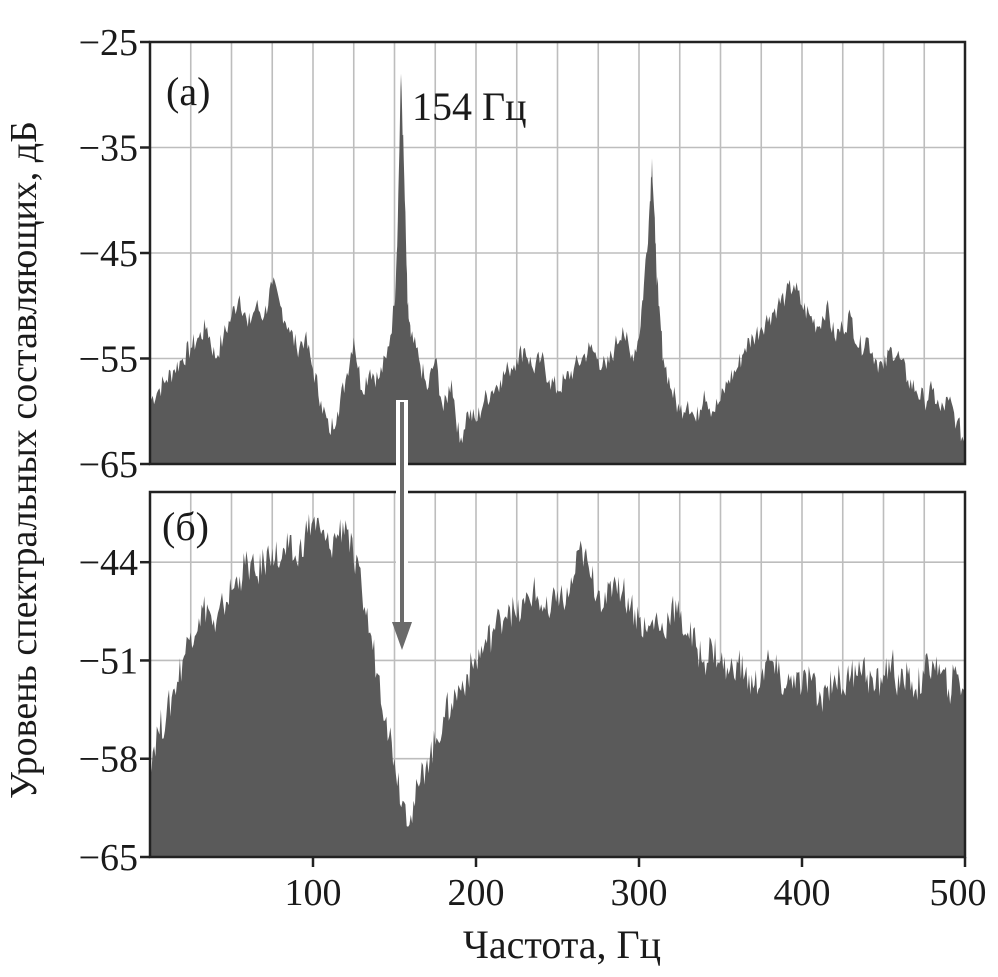  I want to click on panel-a-label: (а), so click(188, 91).